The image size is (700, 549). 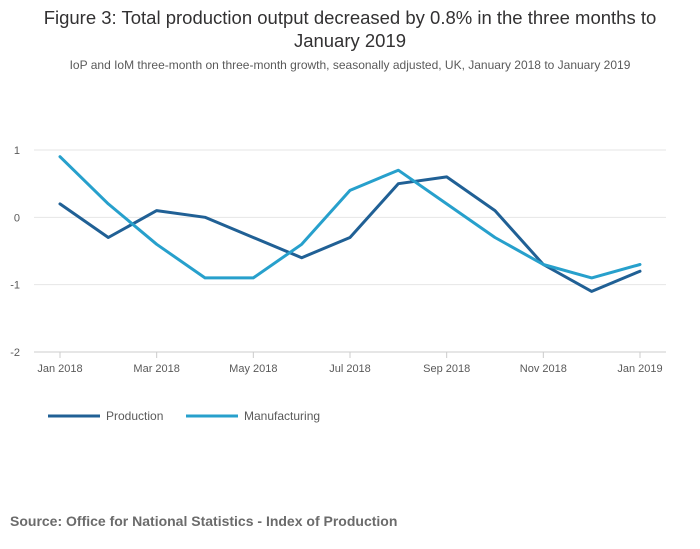 What do you see at coordinates (17, 151) in the screenshot?
I see `y-tick-label: 1` at bounding box center [17, 151].